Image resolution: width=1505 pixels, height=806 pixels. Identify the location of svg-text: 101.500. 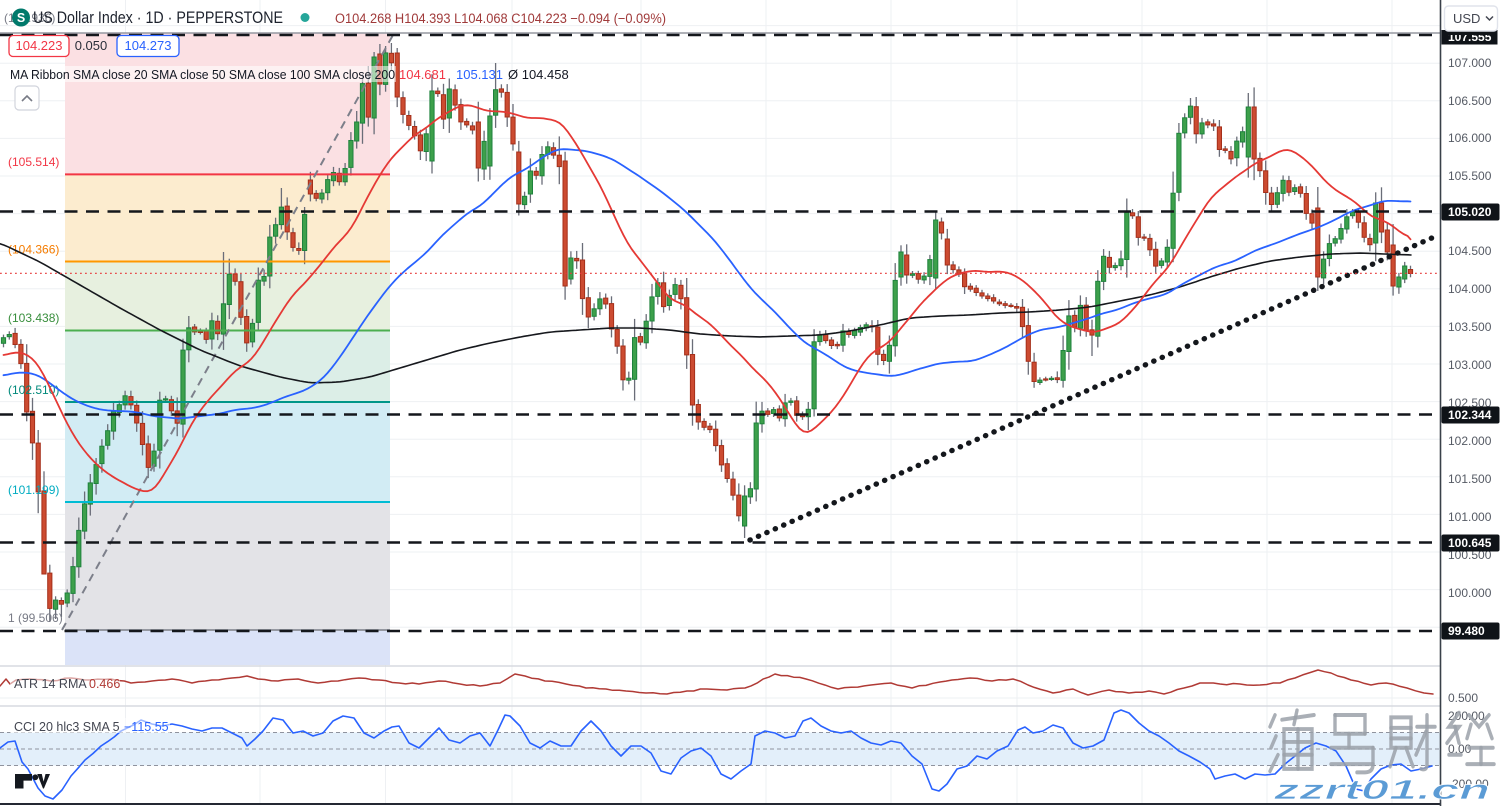
(1470, 479).